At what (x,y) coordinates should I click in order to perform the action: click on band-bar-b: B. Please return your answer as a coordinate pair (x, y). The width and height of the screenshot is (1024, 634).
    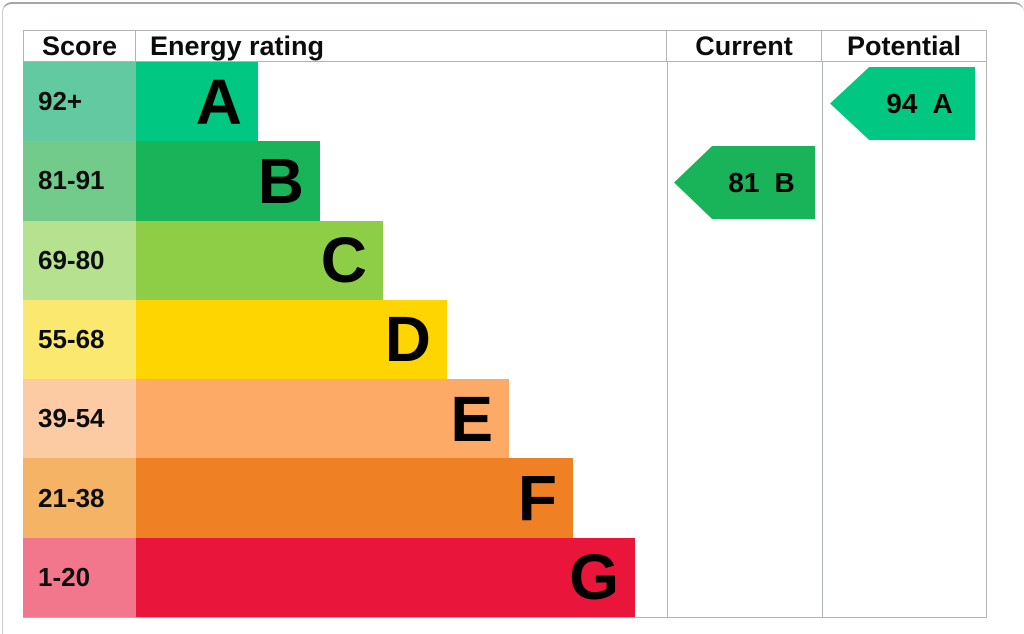
    Looking at the image, I should click on (228, 181).